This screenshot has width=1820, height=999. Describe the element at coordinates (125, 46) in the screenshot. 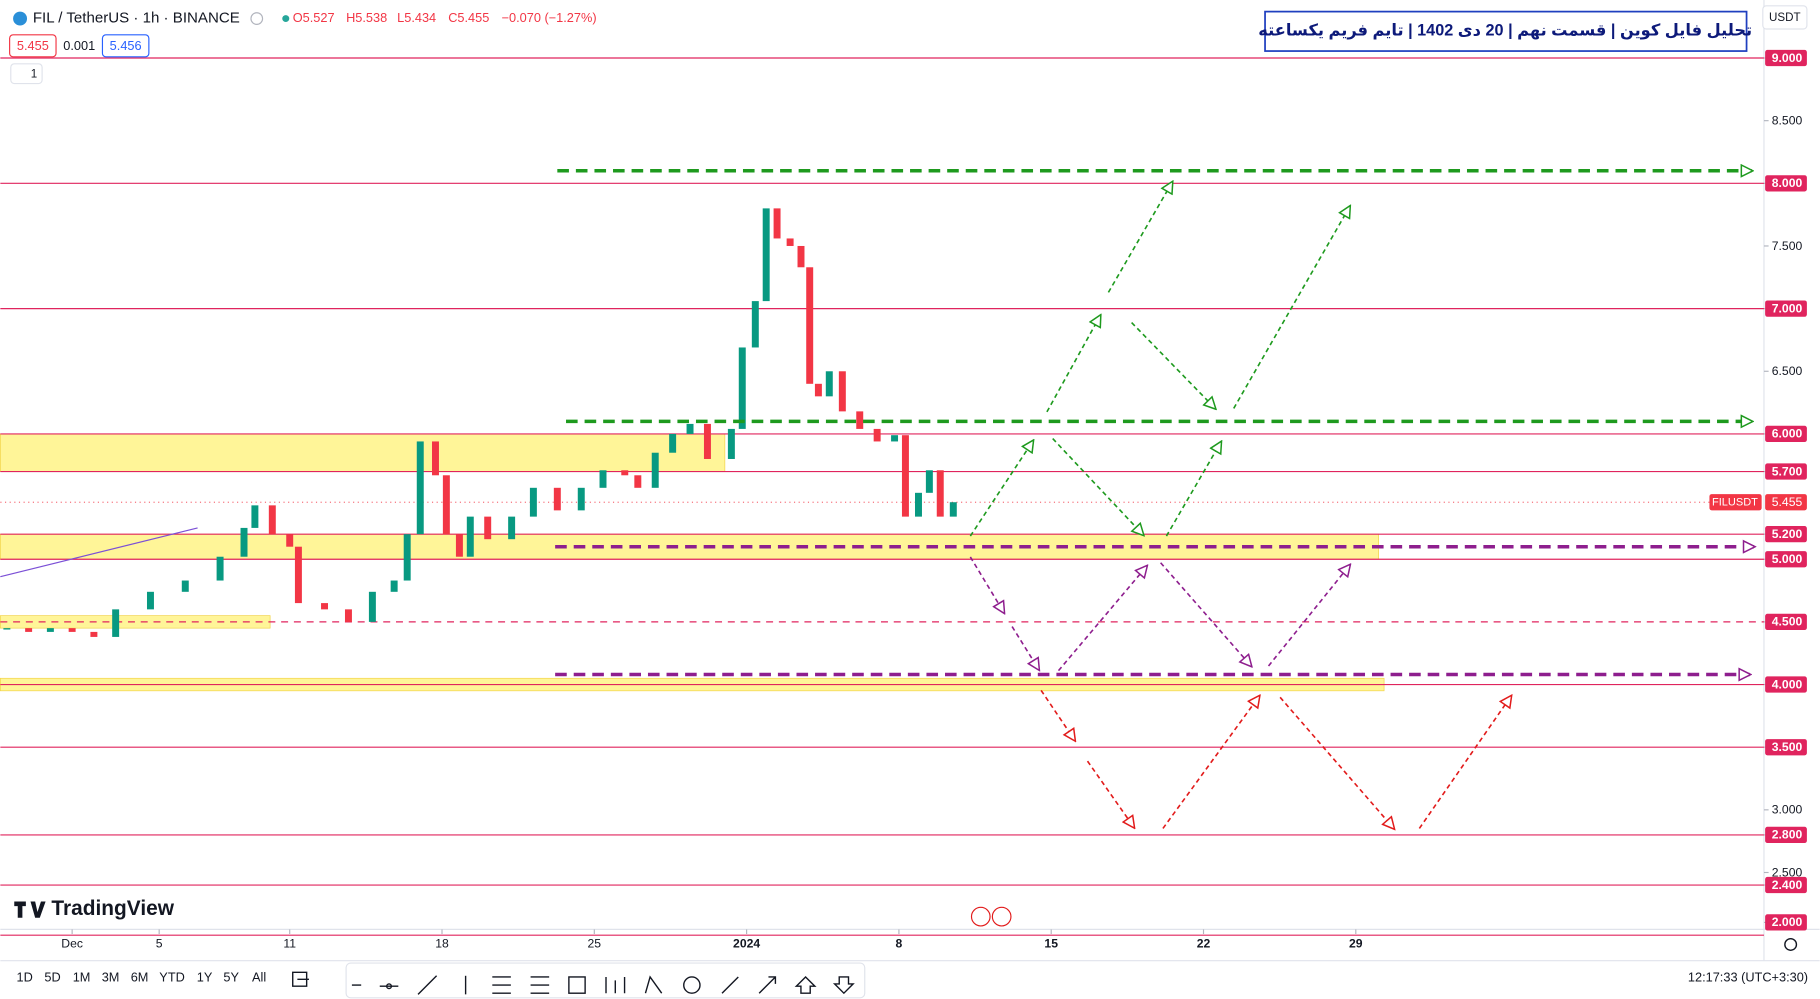

I see `ask-box` at that location.